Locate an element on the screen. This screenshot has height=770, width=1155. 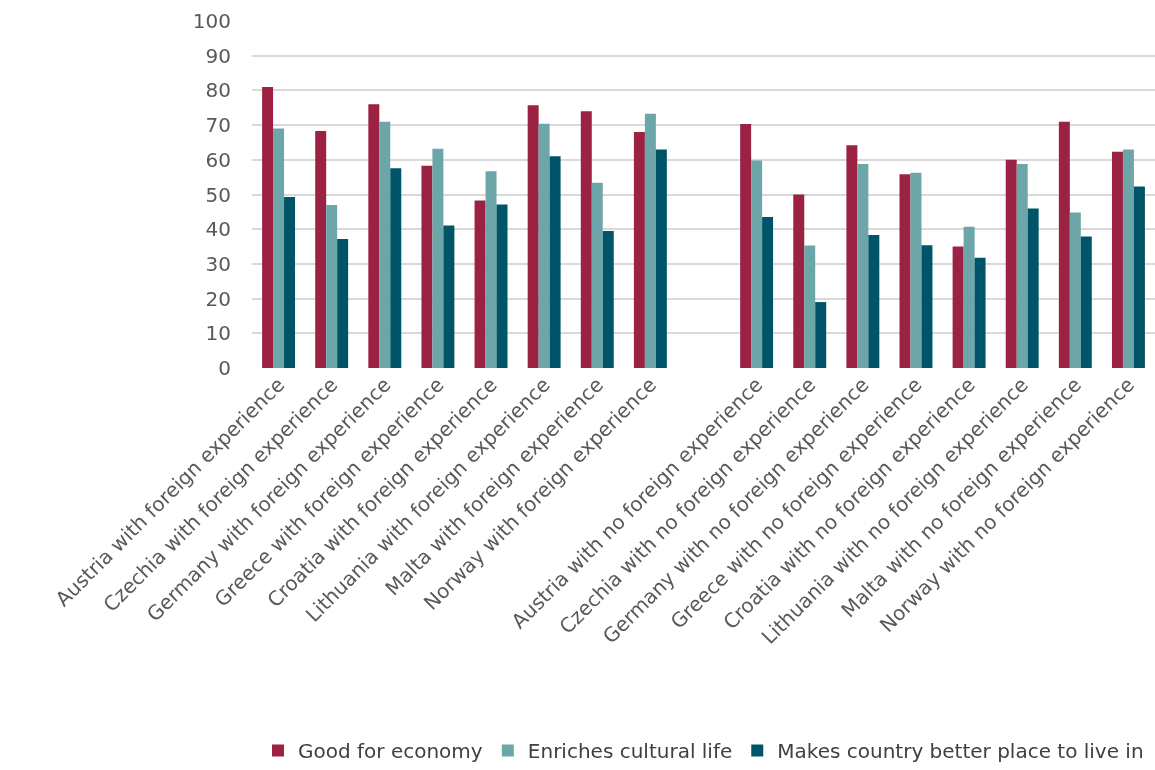
y-tick-label: 90 is located at coordinates (218, 55).